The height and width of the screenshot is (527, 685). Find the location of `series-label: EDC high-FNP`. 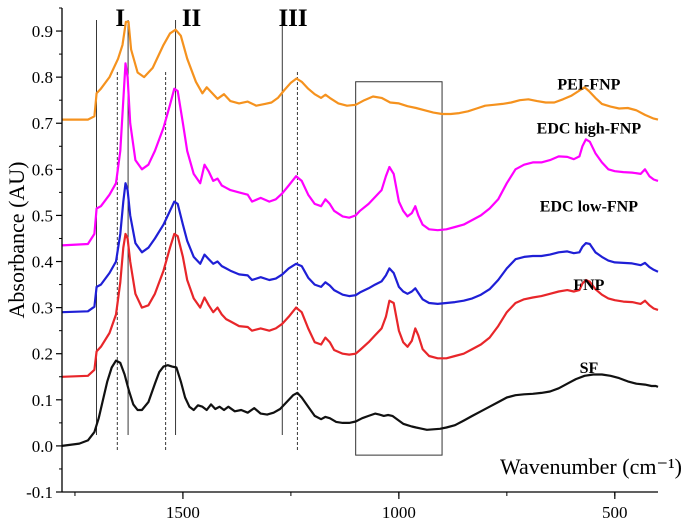

series-label: EDC high-FNP is located at coordinates (589, 128).